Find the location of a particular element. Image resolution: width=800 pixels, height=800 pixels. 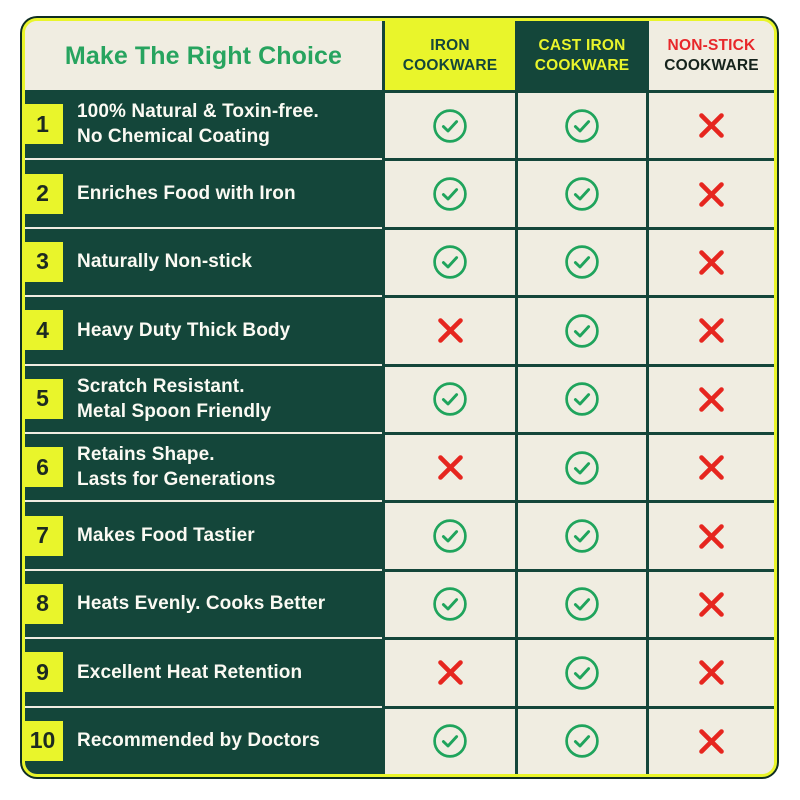

feature-cell: 7 Makes Food Tastier is located at coordinates (203, 534).